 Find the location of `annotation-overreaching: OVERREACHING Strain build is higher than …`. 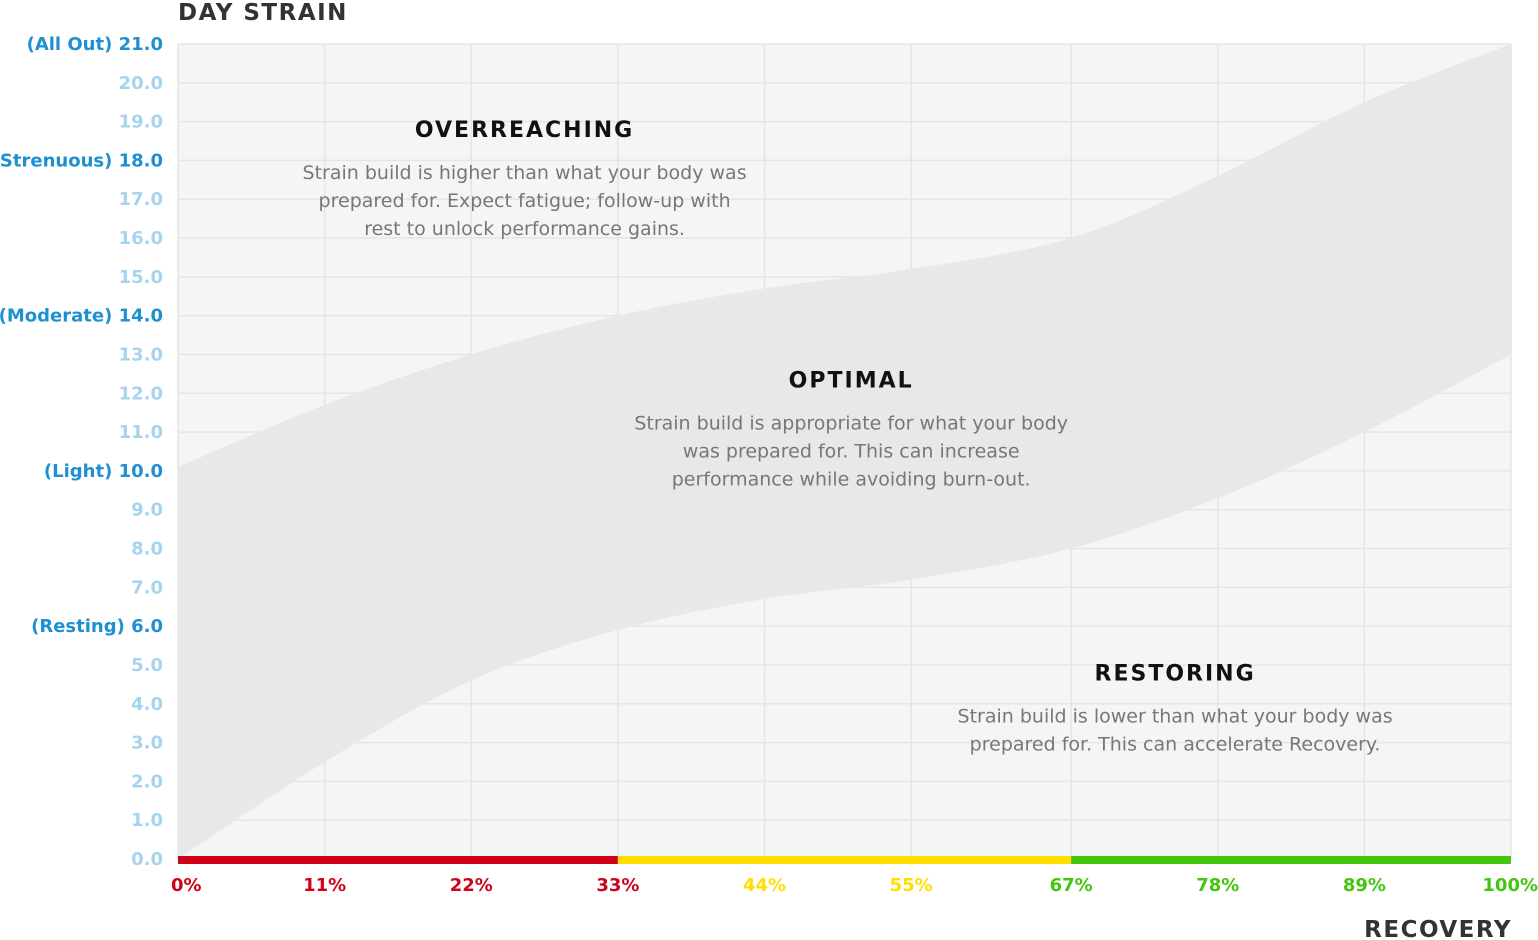

annotation-overreaching: OVERREACHING Strain build is higher than … is located at coordinates (525, 179).